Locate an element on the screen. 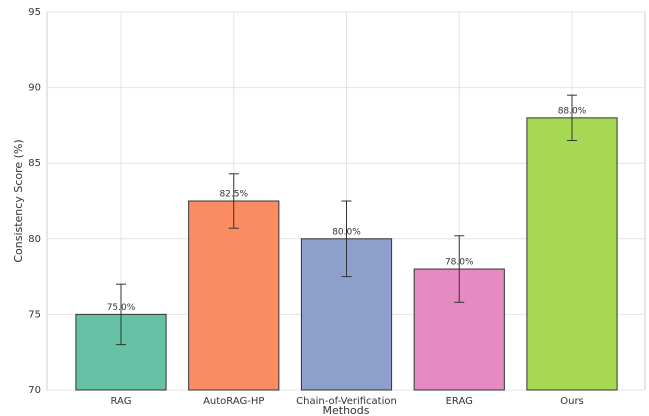 The height and width of the screenshot is (416, 649). x-tick-label: Ours is located at coordinates (572, 401).